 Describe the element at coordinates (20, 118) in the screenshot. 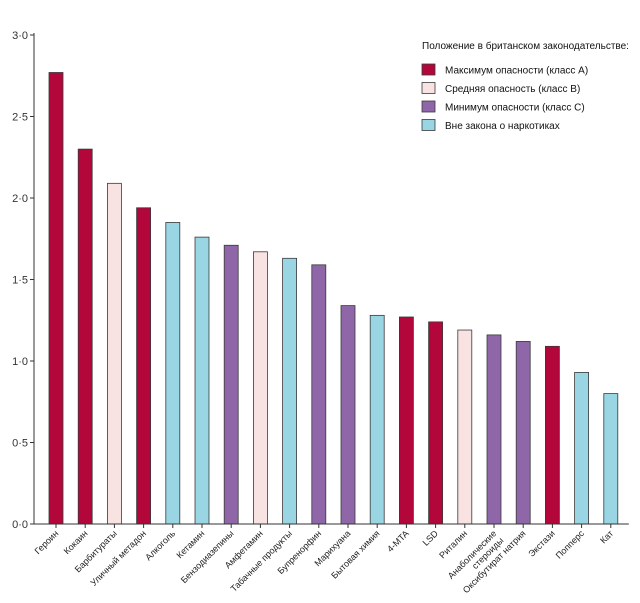

I see `y-tick-label: 2·5` at that location.